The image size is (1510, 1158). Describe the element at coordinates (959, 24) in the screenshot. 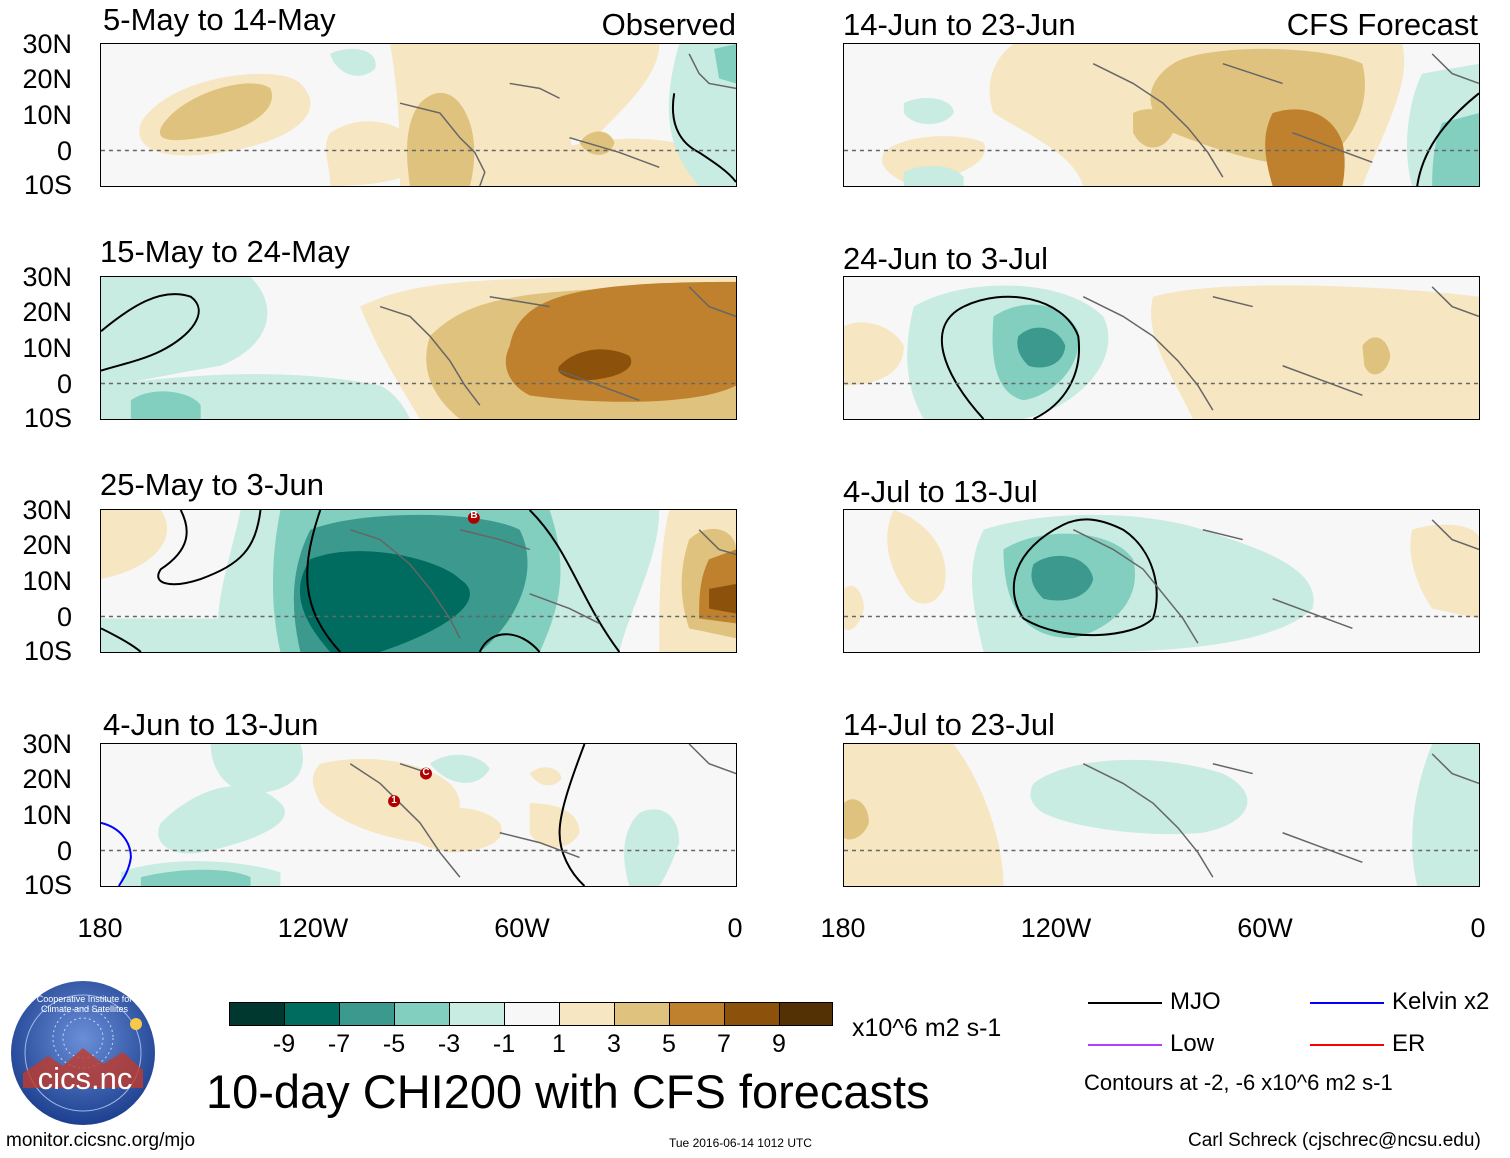

I see `panel-title: 14-Jun to 23-Jun` at that location.